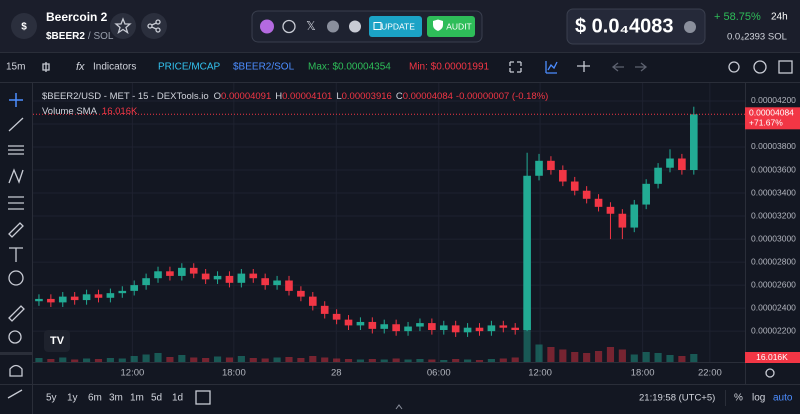  I want to click on share-button, so click(154, 26).